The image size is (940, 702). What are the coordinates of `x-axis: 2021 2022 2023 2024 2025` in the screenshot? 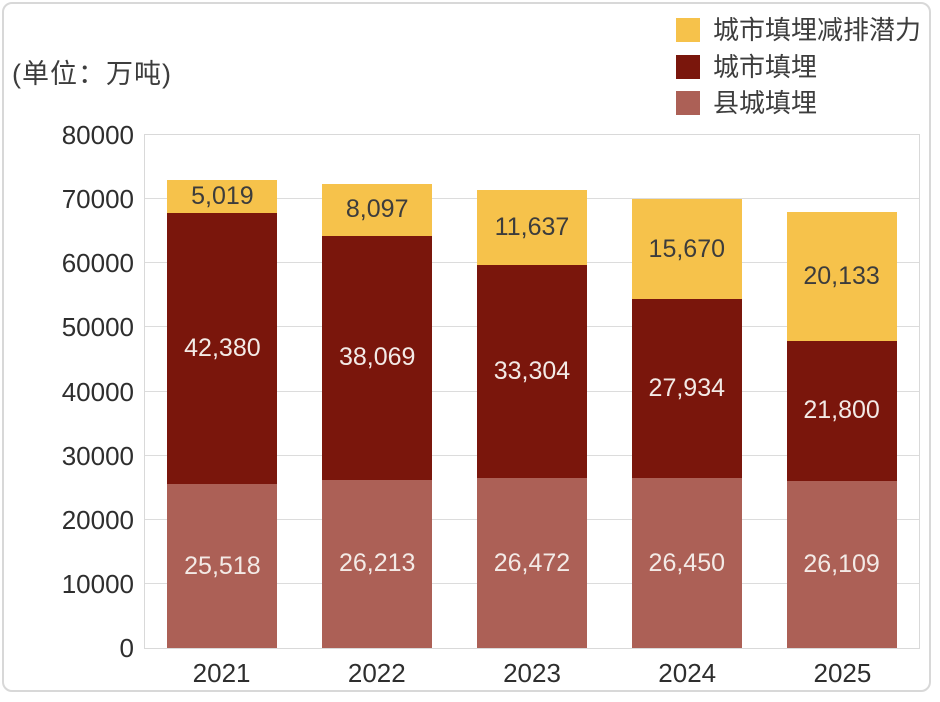 It's located at (532, 673).